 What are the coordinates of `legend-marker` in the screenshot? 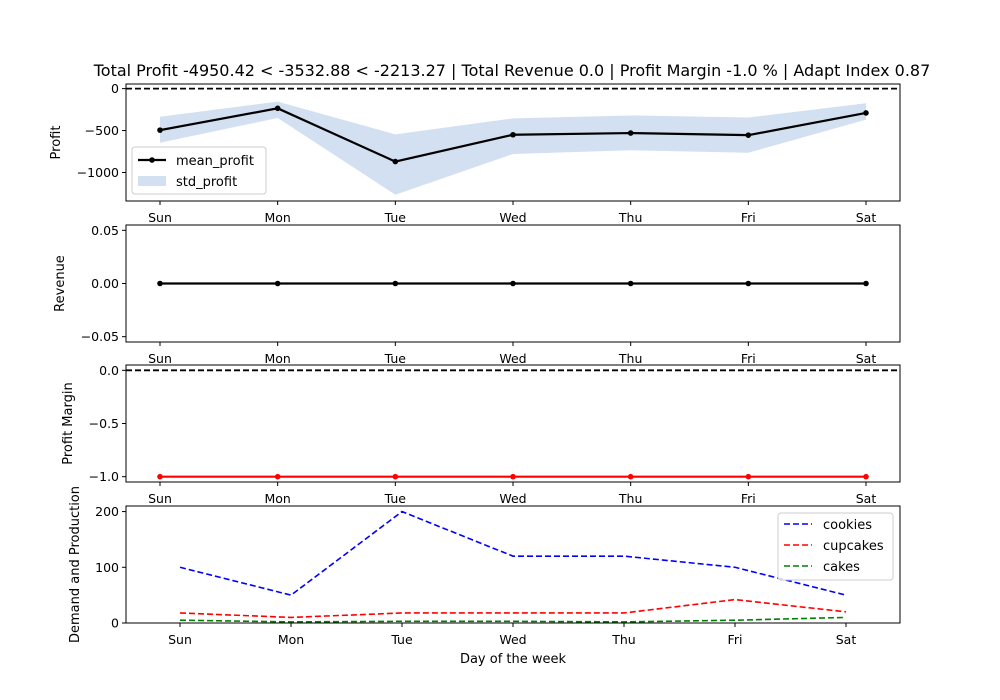 It's located at (152, 160).